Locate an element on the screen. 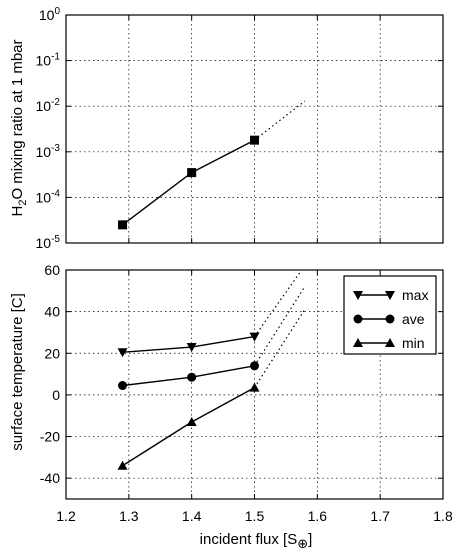 The width and height of the screenshot is (463, 555). top-y-axis-label: H2O mixing ratio at 1 mbar is located at coordinates (19, 127).